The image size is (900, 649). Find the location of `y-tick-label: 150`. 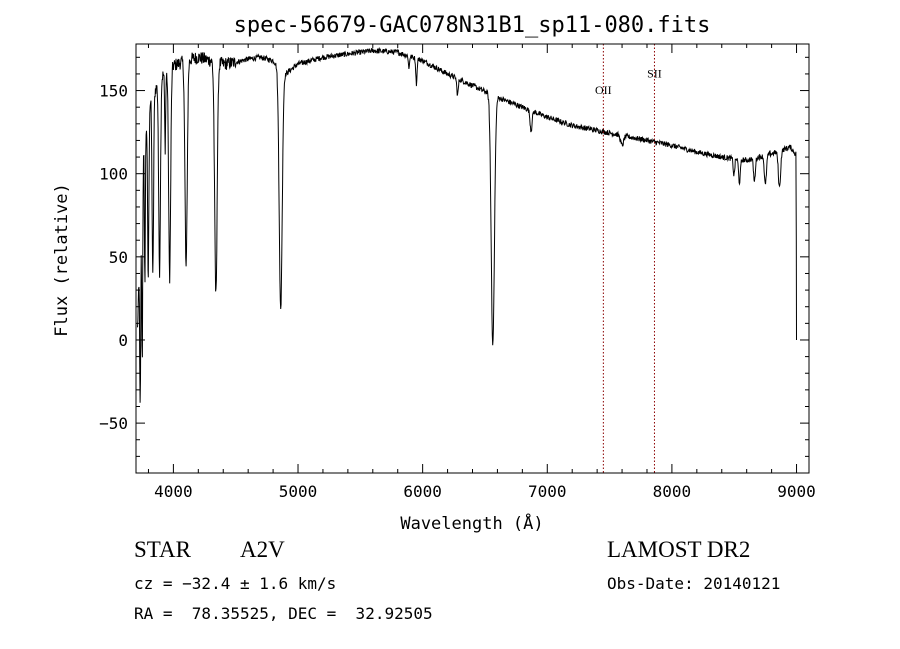

y-tick-label: 150 is located at coordinates (113, 91).